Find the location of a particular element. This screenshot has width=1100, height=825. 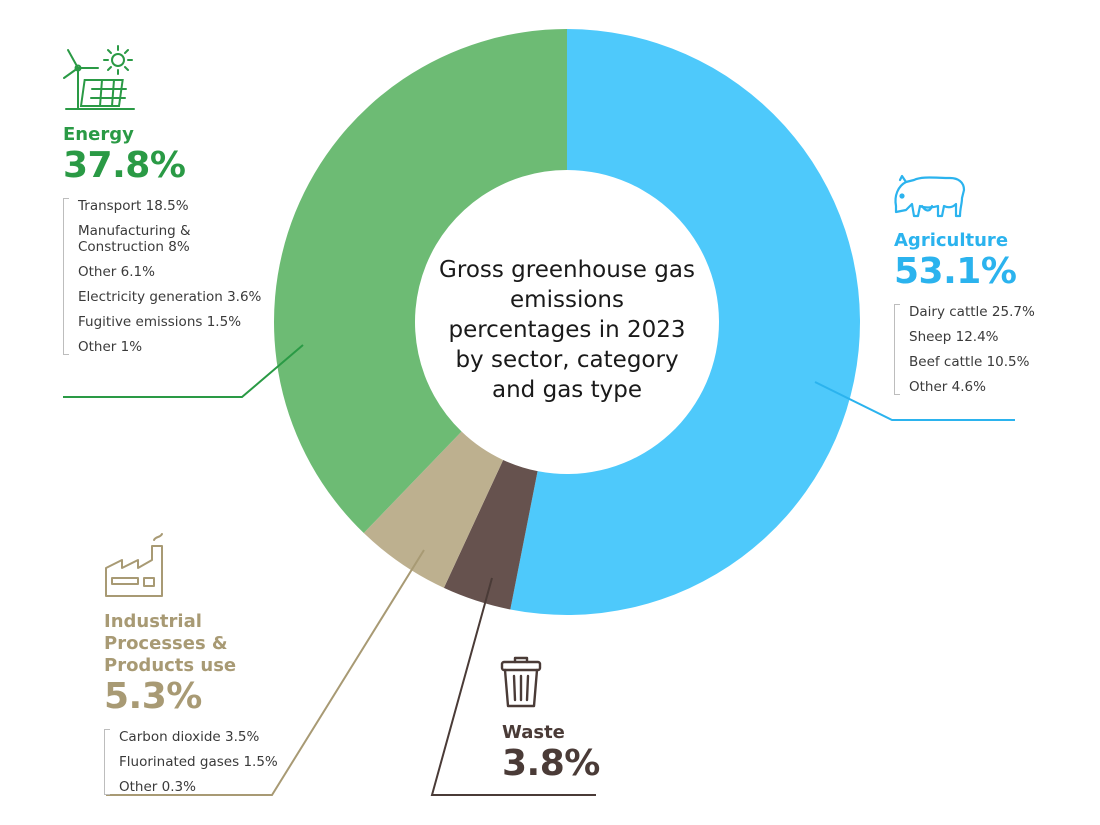

breakdown-label: Electricity generation is located at coordinates (150, 297).